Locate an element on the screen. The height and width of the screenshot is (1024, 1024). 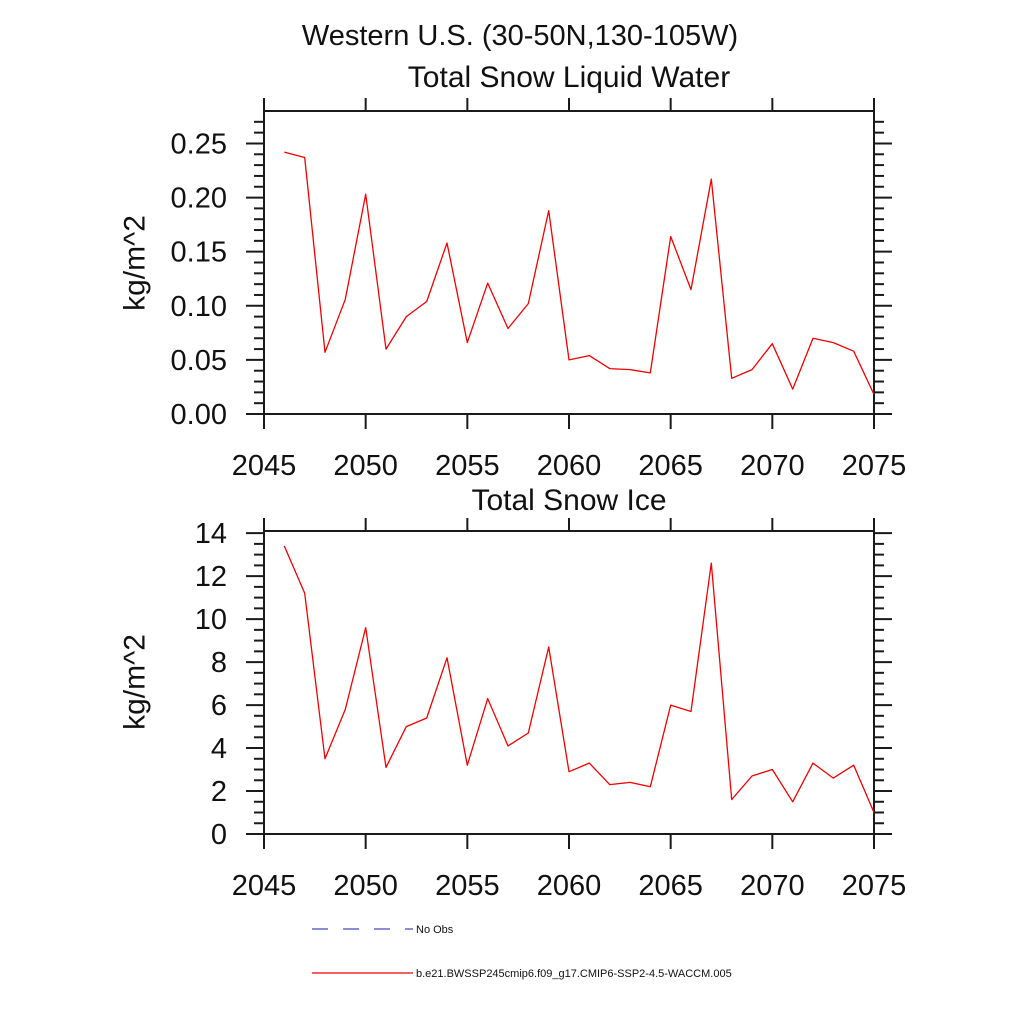
main-title: Western U.S. (30-50N,130-105W) is located at coordinates (520, 36).